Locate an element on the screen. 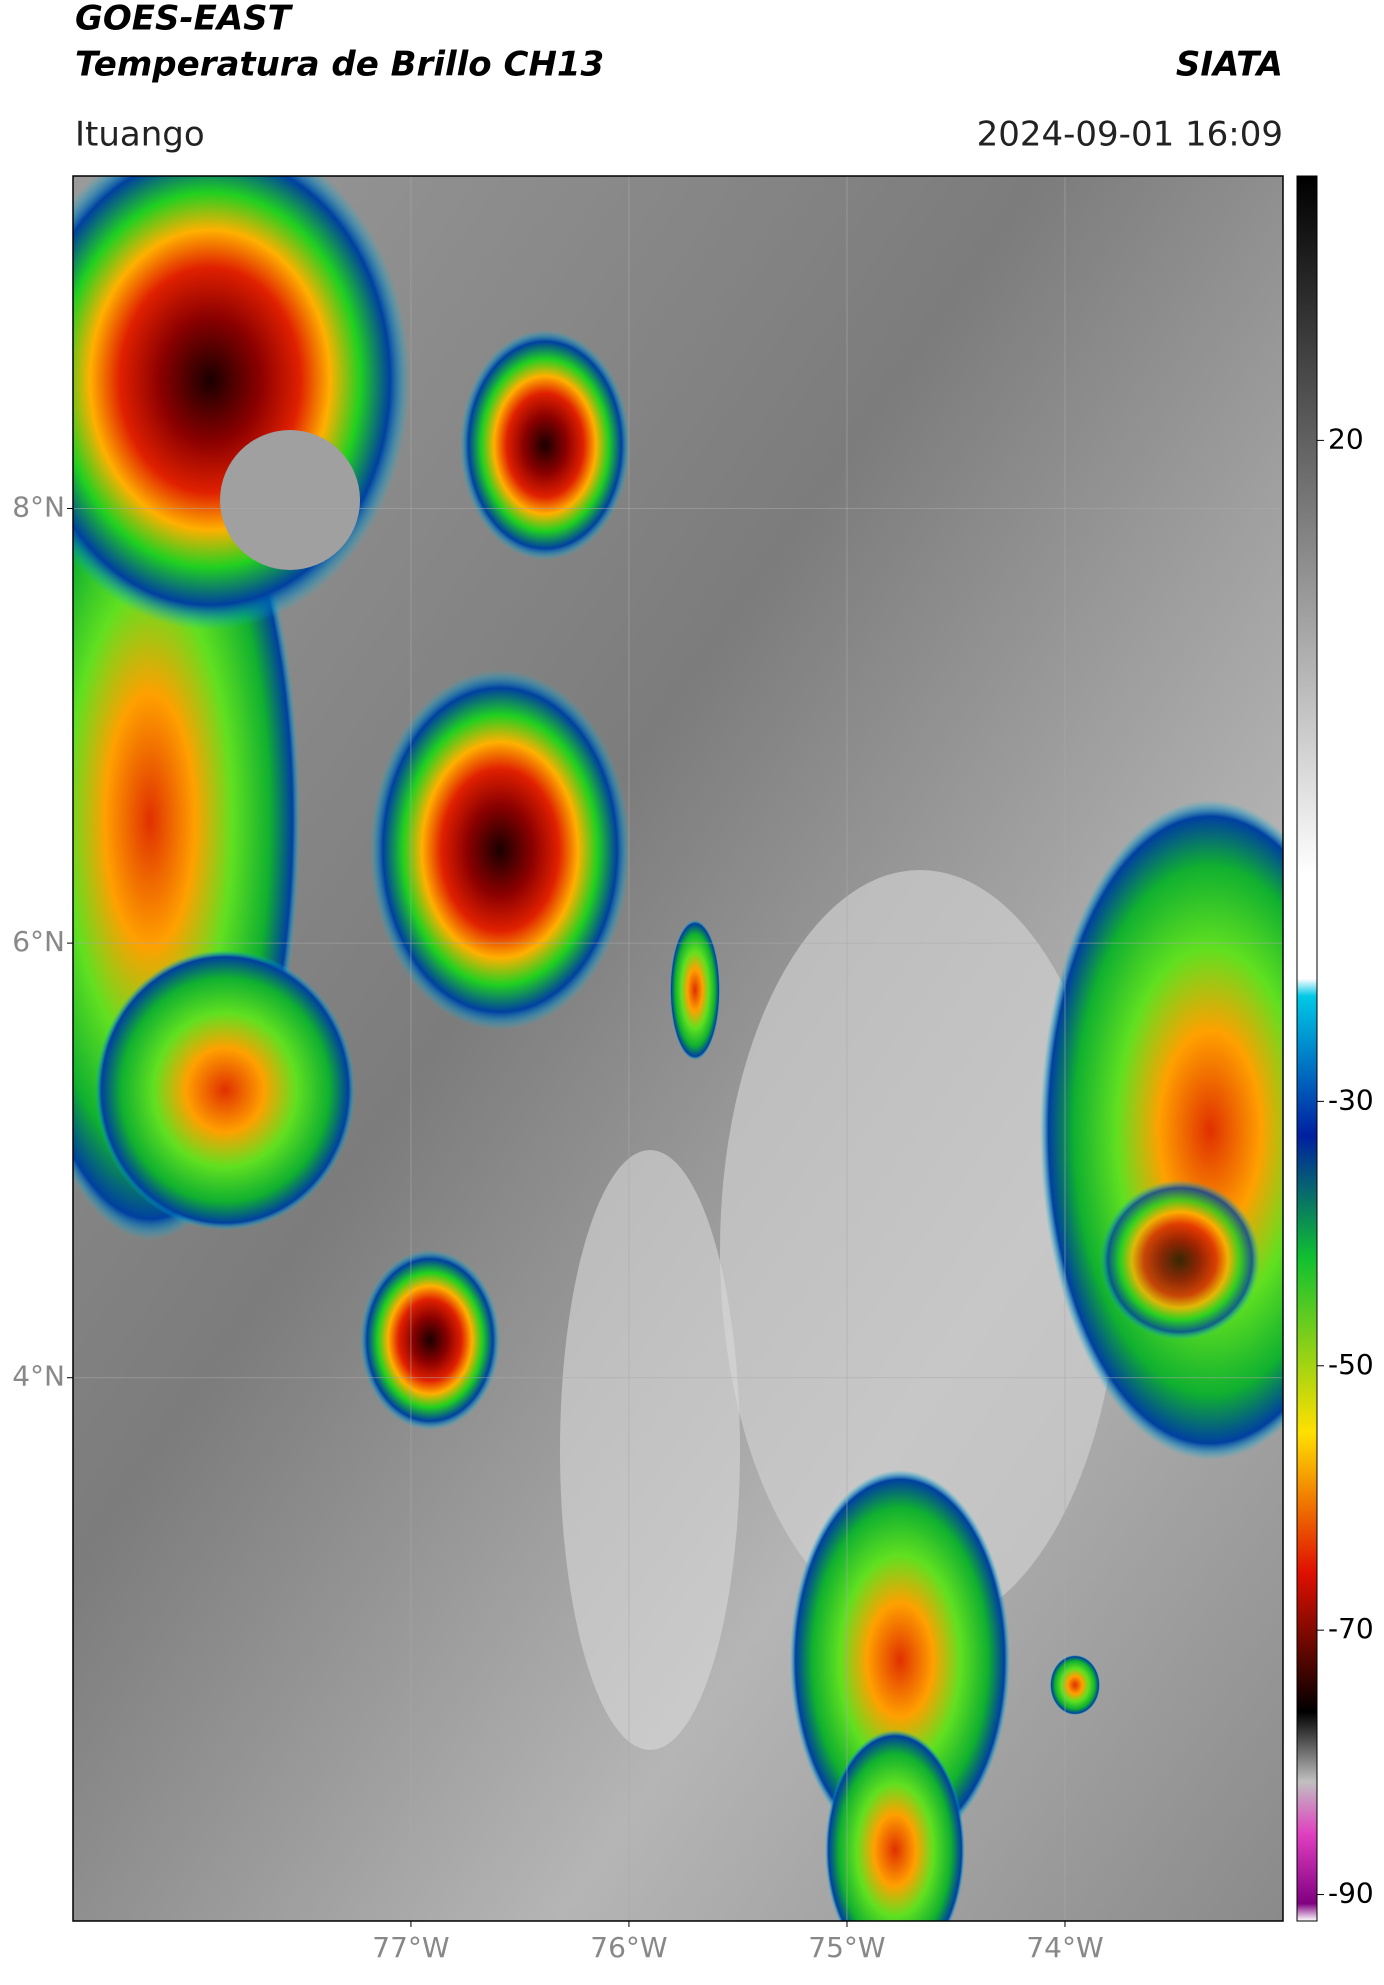 This screenshot has width=1384, height=1985. title: GOES-EAST is located at coordinates (184, 19).